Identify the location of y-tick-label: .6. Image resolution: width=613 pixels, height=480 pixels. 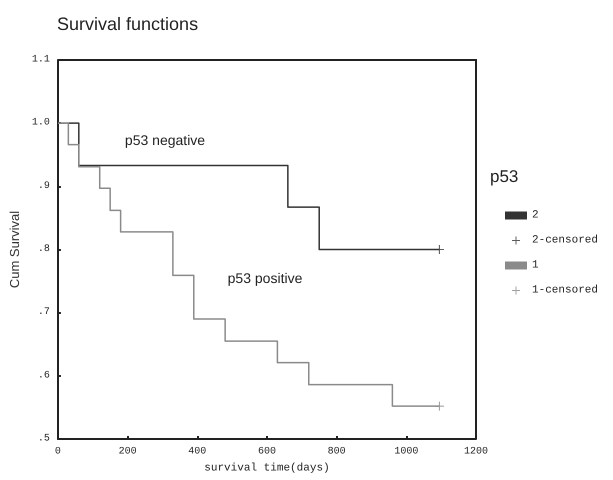
(44, 376).